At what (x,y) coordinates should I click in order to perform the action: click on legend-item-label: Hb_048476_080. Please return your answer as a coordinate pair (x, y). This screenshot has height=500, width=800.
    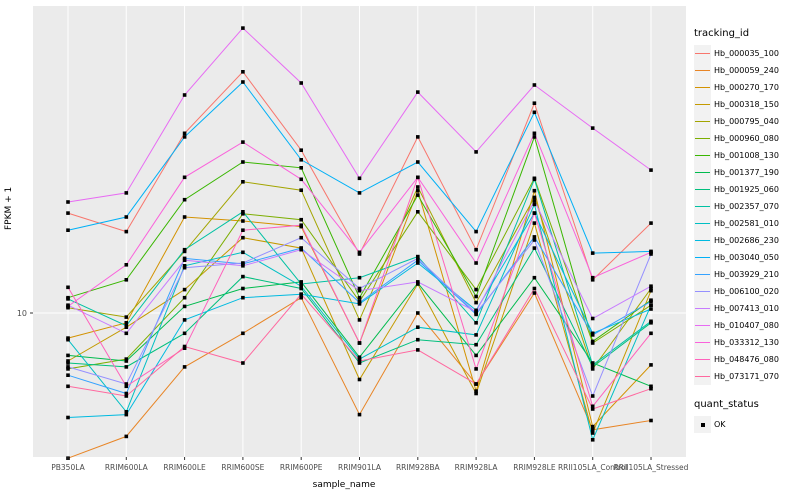
    Looking at the image, I should click on (746, 359).